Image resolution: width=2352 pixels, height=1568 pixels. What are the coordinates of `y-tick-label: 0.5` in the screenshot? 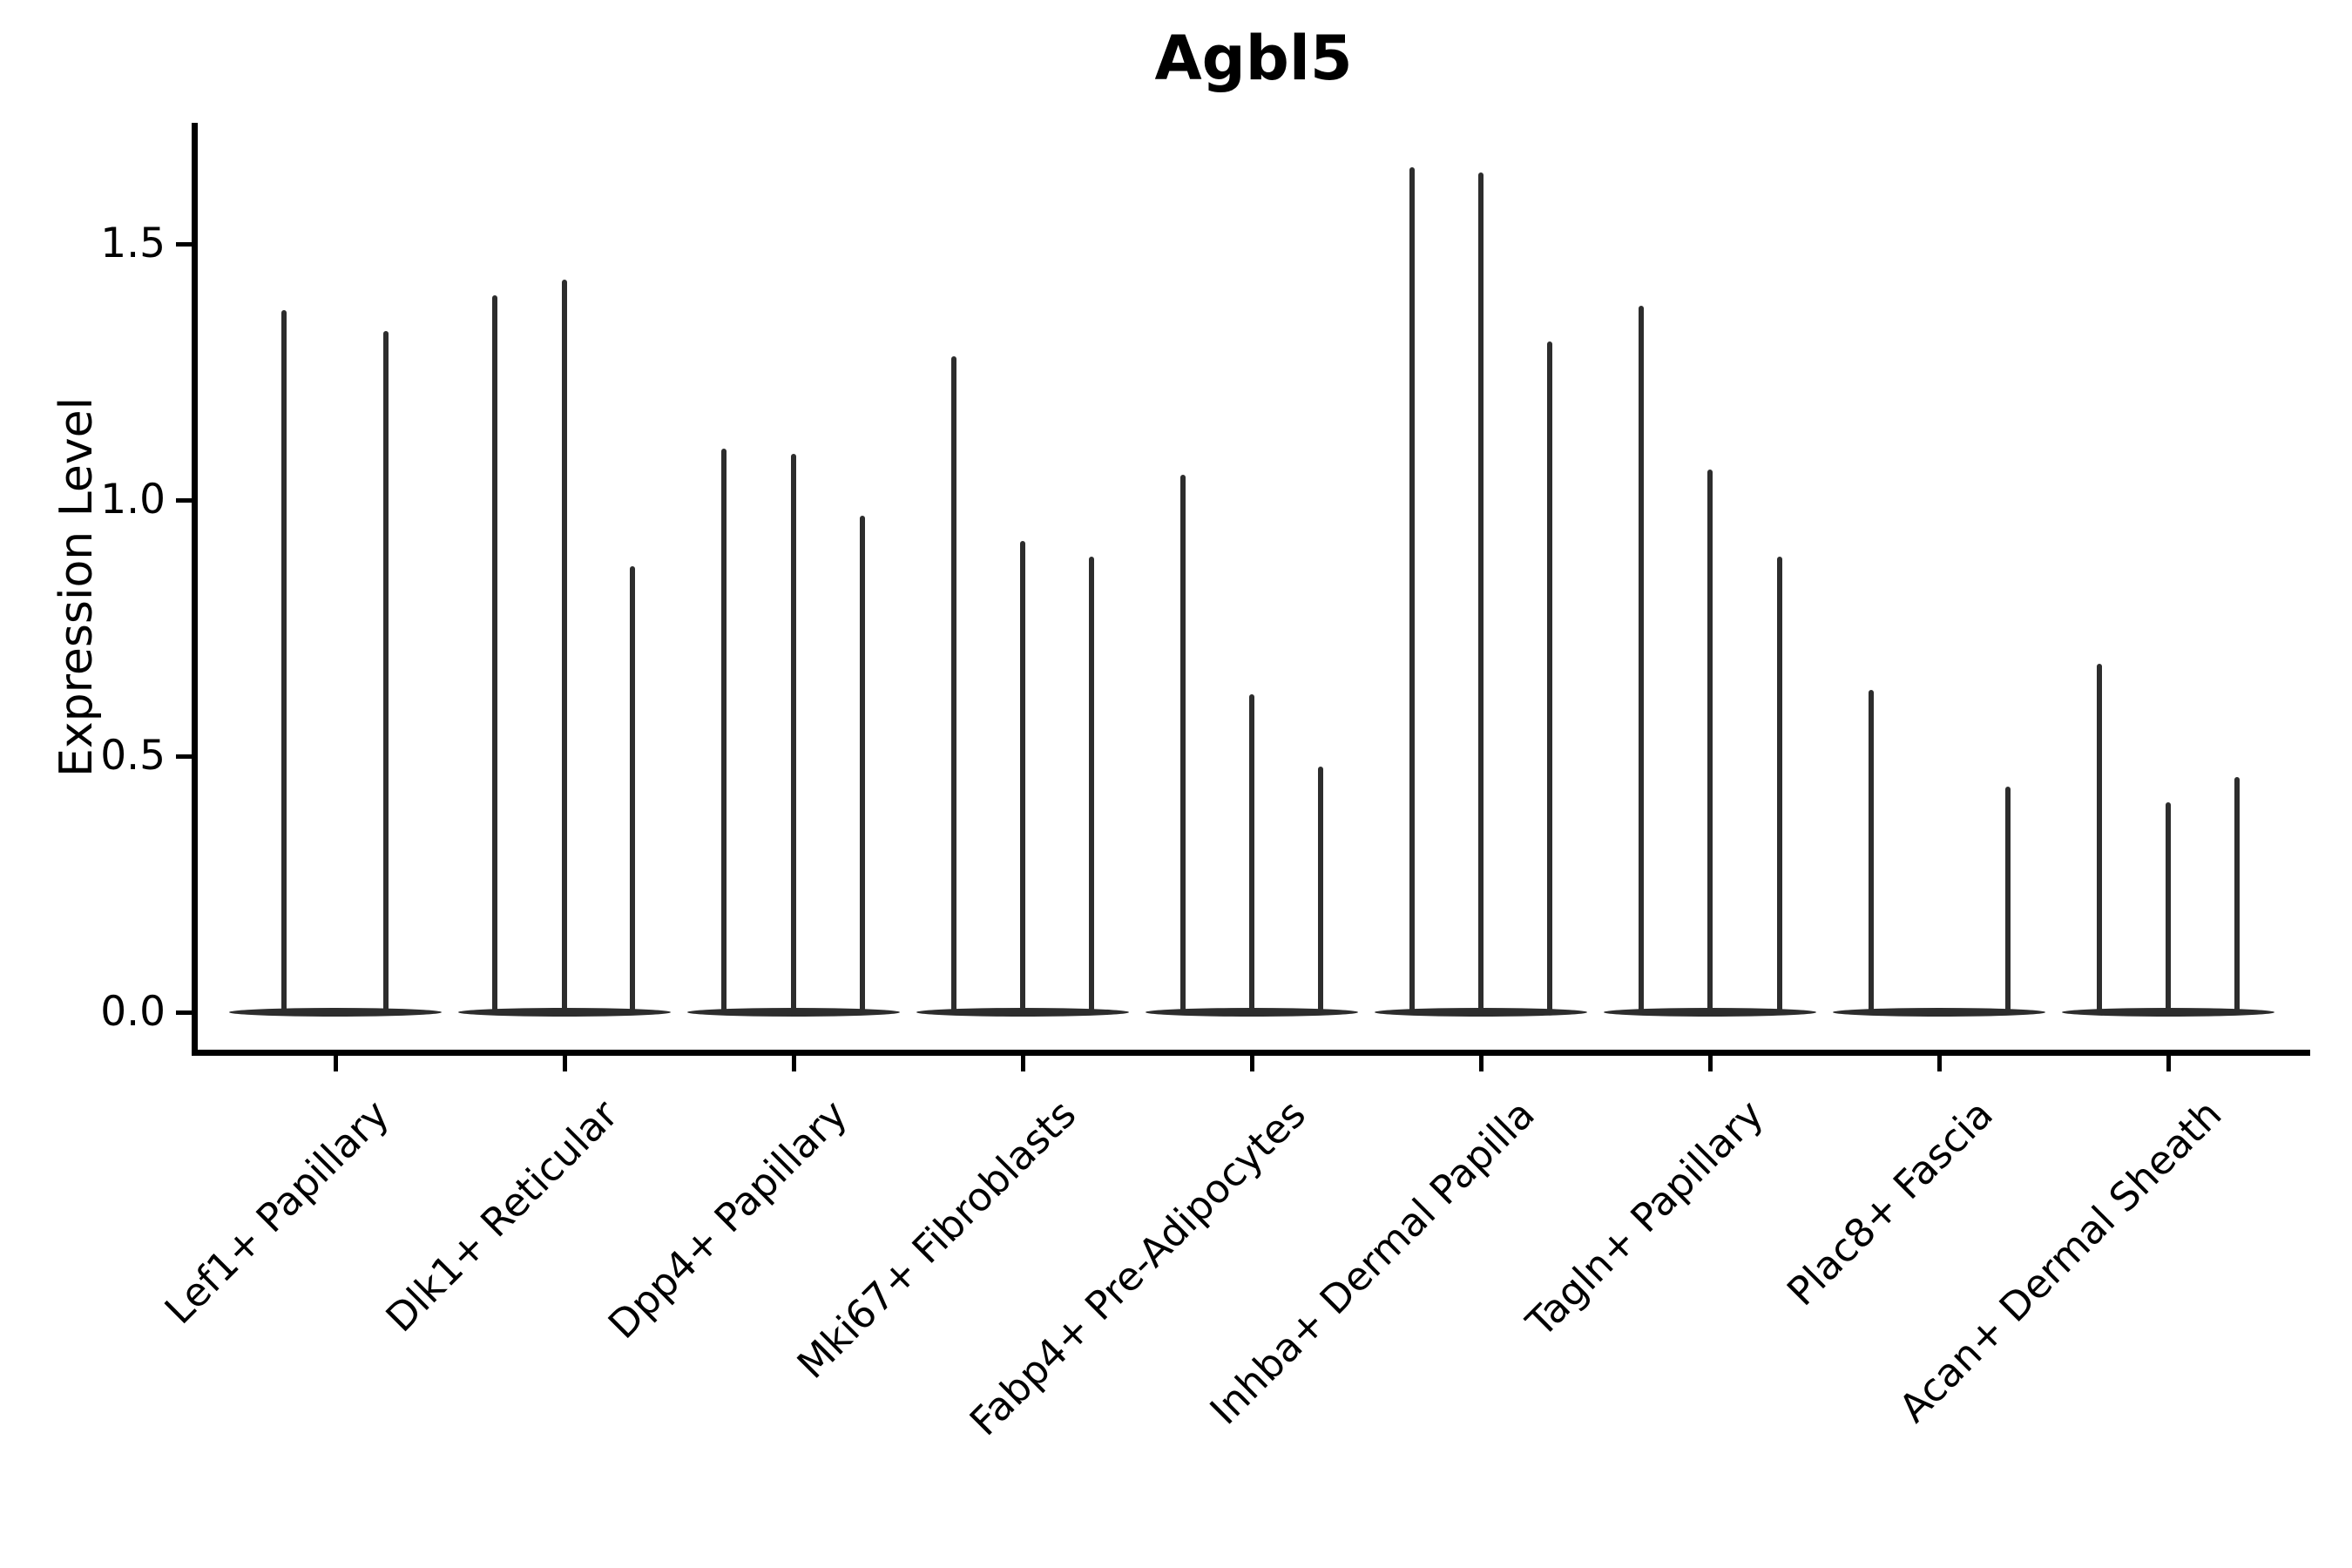 It's located at (133, 756).